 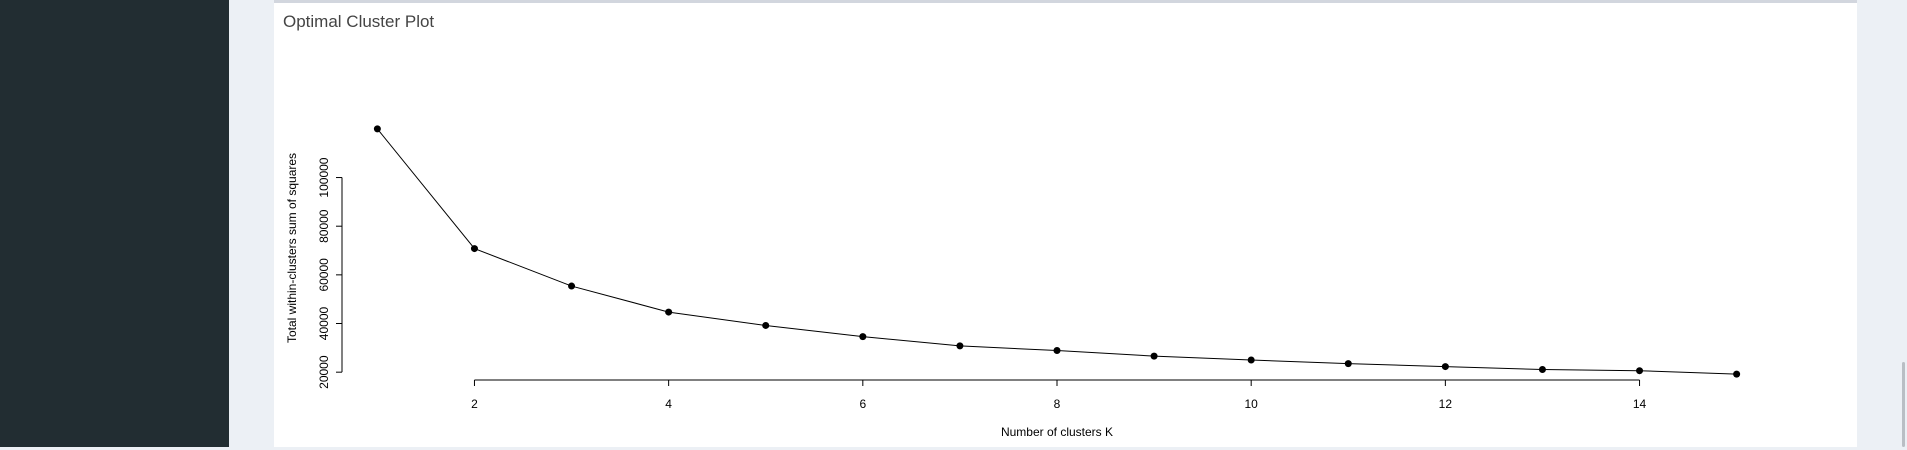 I want to click on x-tick-label: 10, so click(x=1252, y=404).